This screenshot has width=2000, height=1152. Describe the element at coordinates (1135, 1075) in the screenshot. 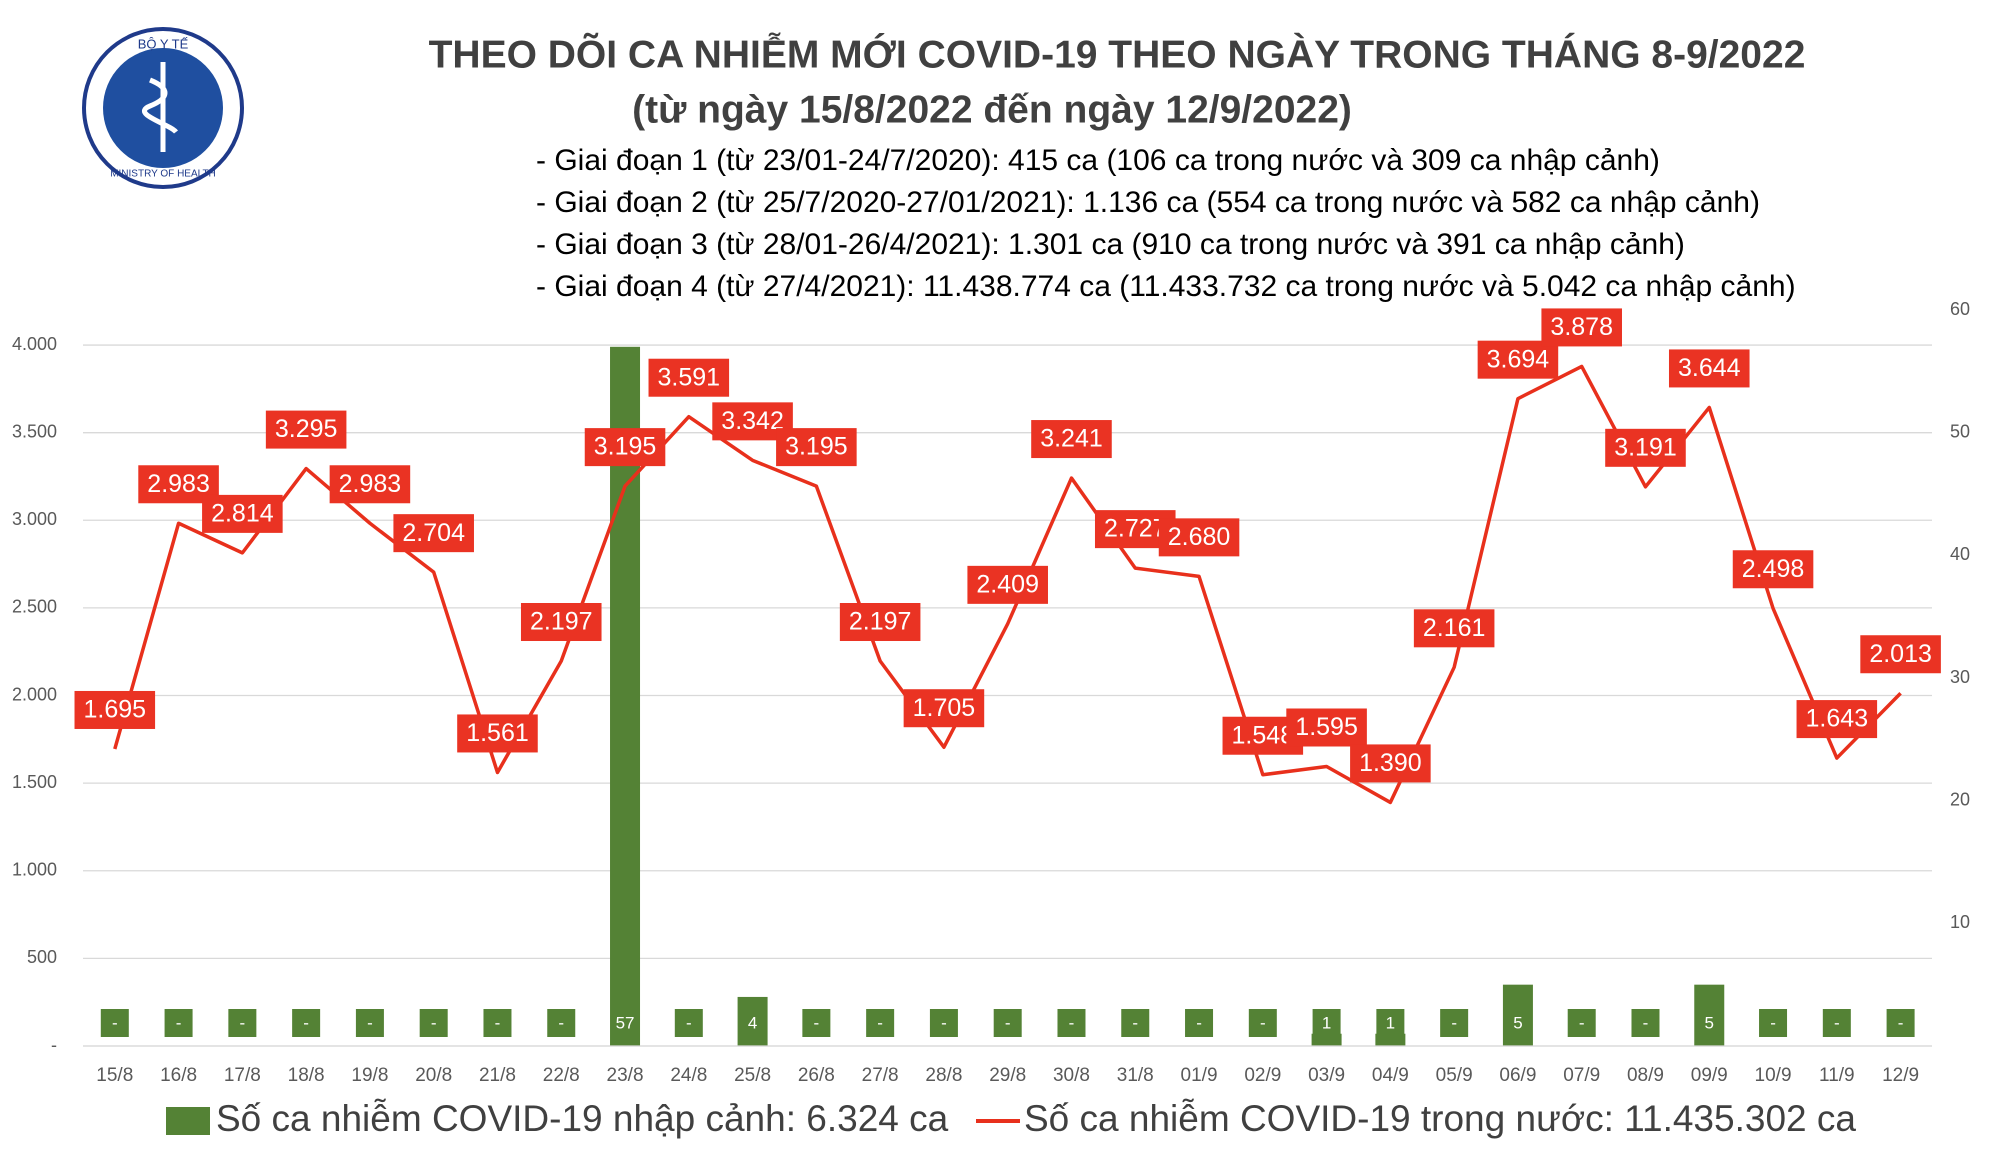

I see `x-tick-label: 31/8` at that location.